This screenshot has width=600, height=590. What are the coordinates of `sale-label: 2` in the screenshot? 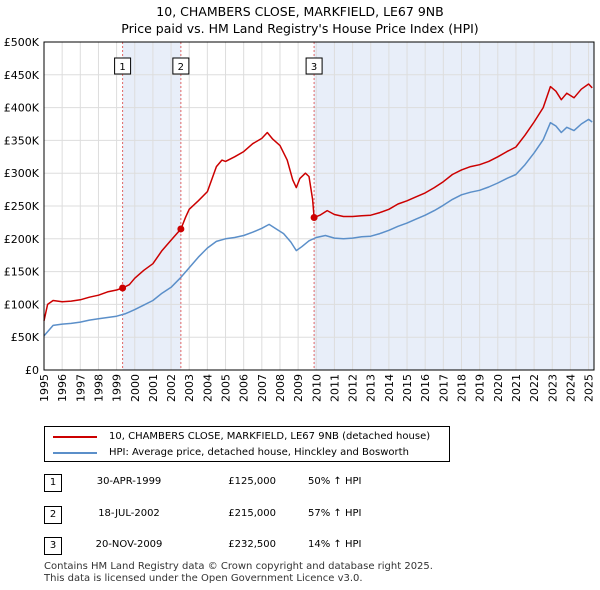 It's located at (181, 67).